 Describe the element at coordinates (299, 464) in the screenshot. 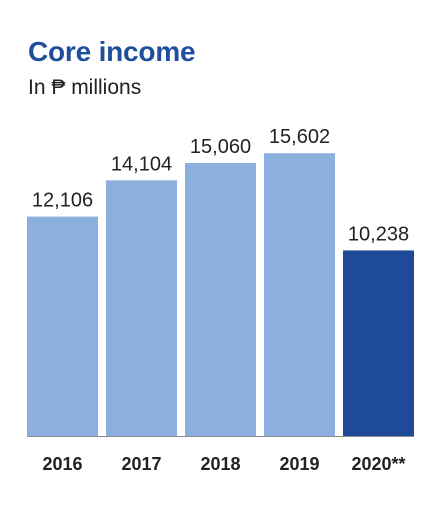

I see `category-label: 2019` at that location.